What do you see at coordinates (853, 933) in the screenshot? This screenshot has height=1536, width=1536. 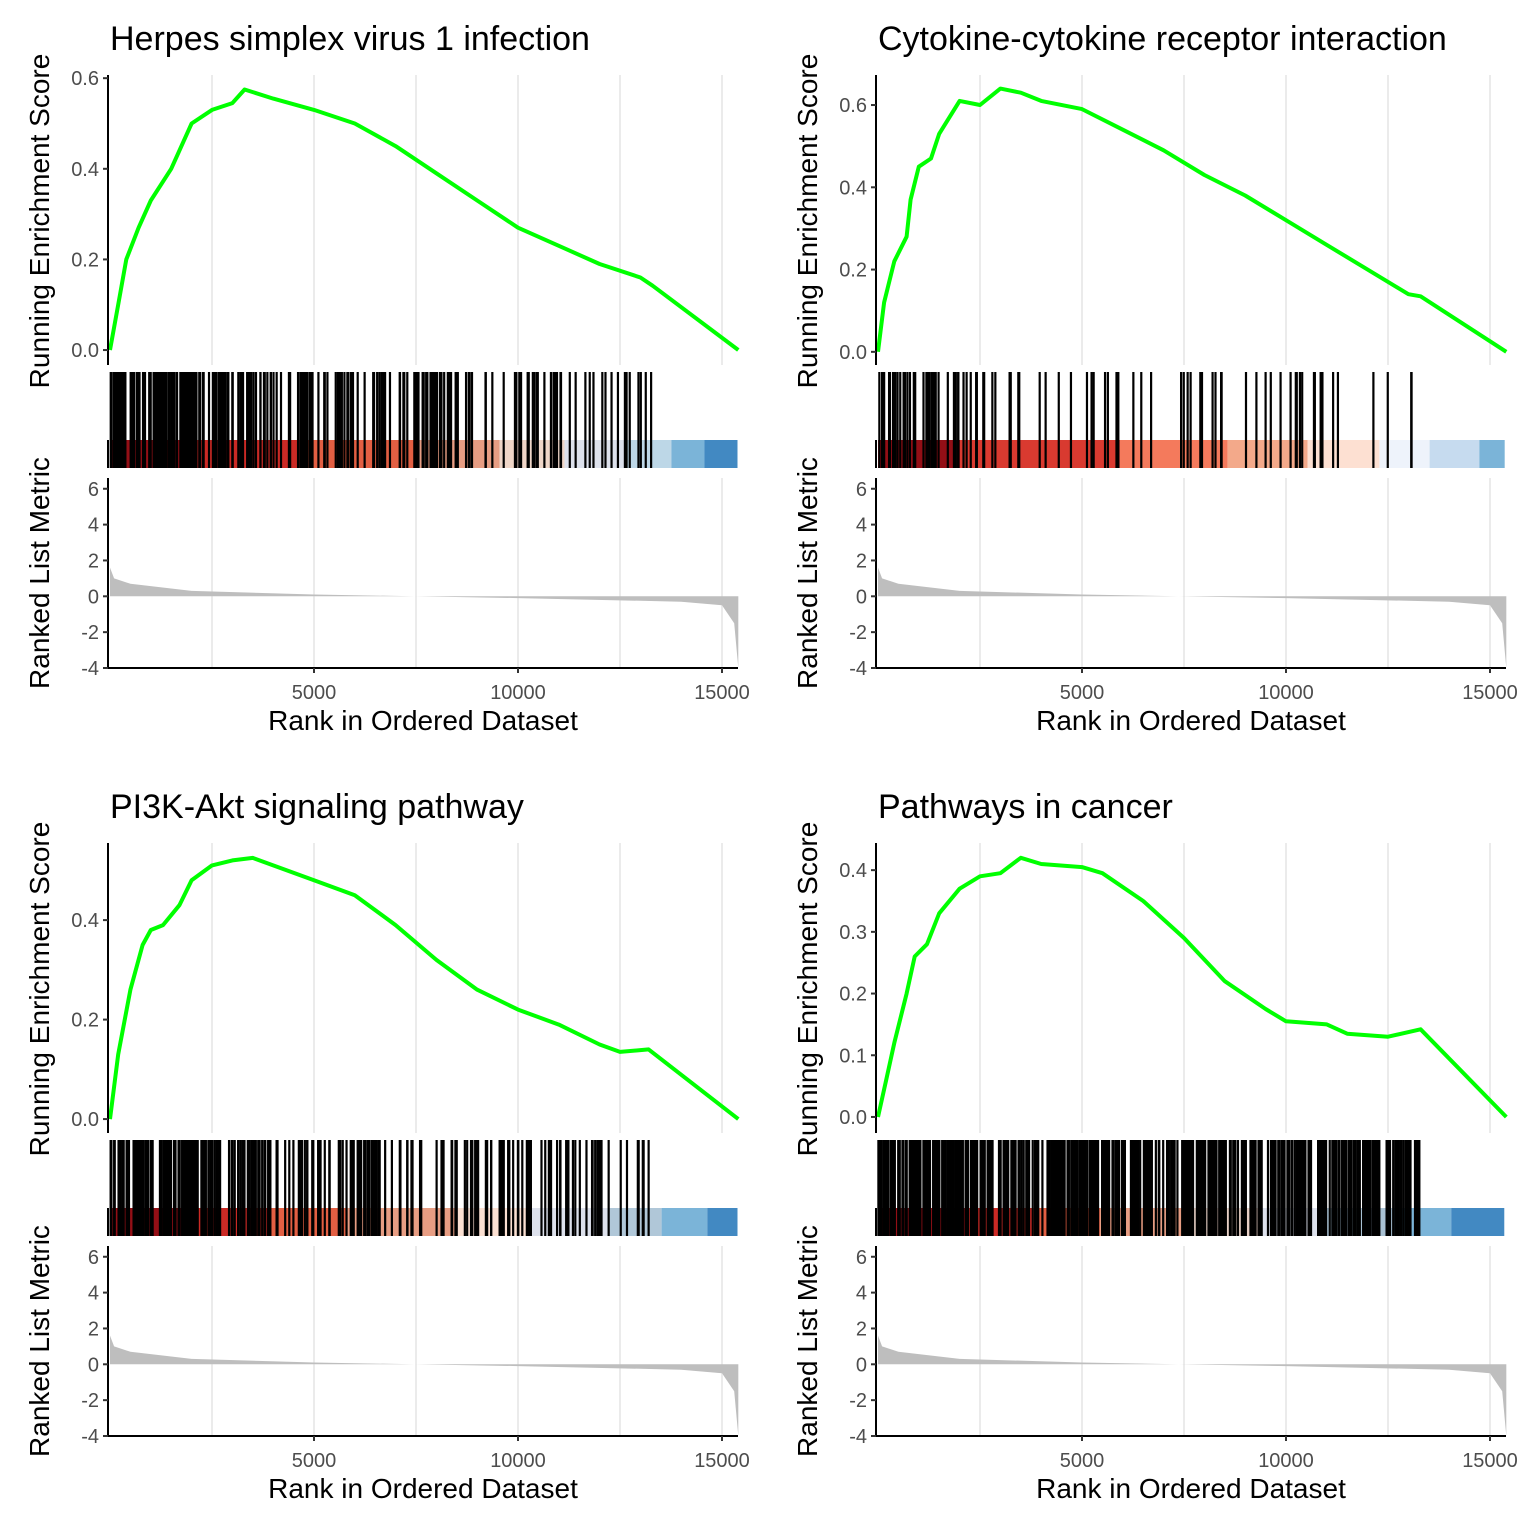 I see `es-y-tick-label: 0.3` at bounding box center [853, 933].